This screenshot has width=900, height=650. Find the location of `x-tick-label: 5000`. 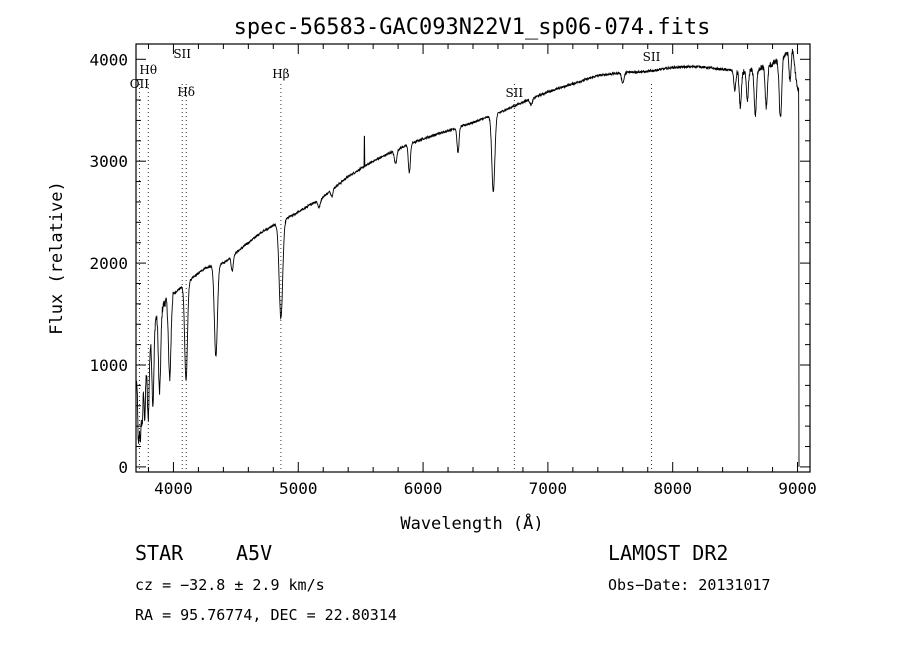

x-tick-label: 5000 is located at coordinates (298, 488).